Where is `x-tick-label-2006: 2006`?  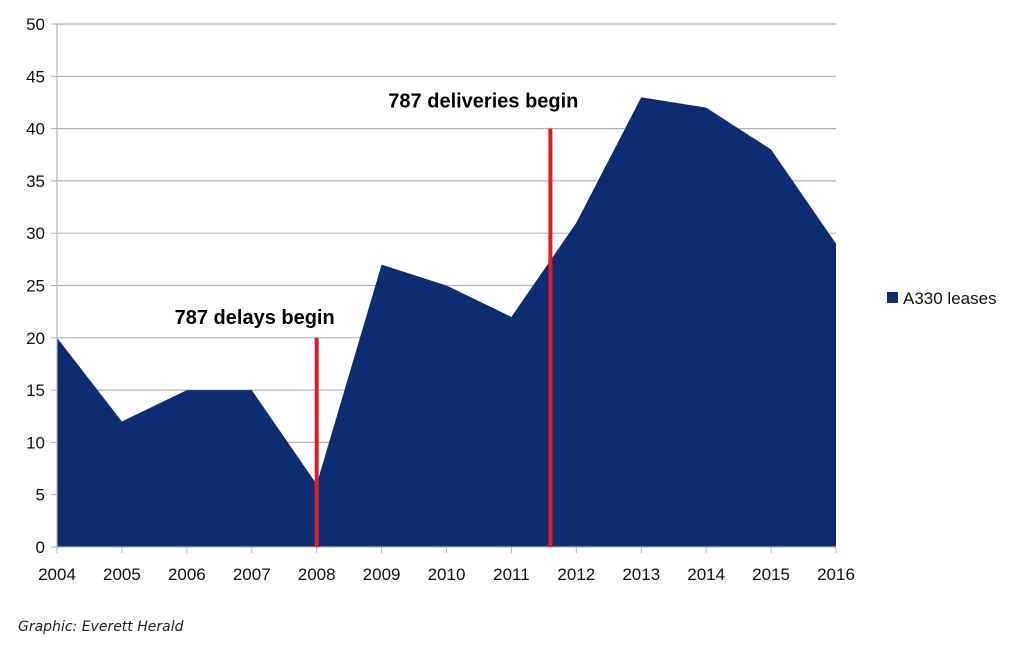
x-tick-label-2006: 2006 is located at coordinates (187, 574).